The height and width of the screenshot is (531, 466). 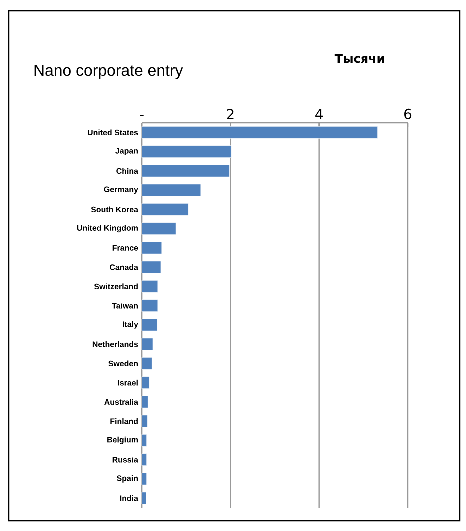 What do you see at coordinates (319, 114) in the screenshot?
I see `x-tick-label: 4` at bounding box center [319, 114].